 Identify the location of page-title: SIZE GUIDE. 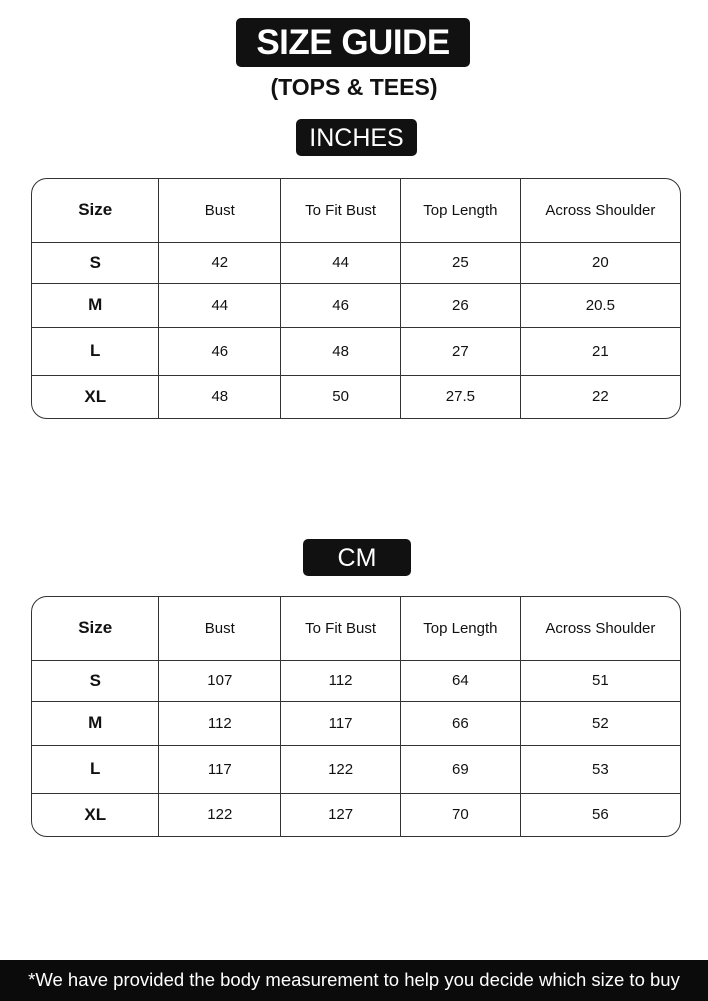
(353, 42).